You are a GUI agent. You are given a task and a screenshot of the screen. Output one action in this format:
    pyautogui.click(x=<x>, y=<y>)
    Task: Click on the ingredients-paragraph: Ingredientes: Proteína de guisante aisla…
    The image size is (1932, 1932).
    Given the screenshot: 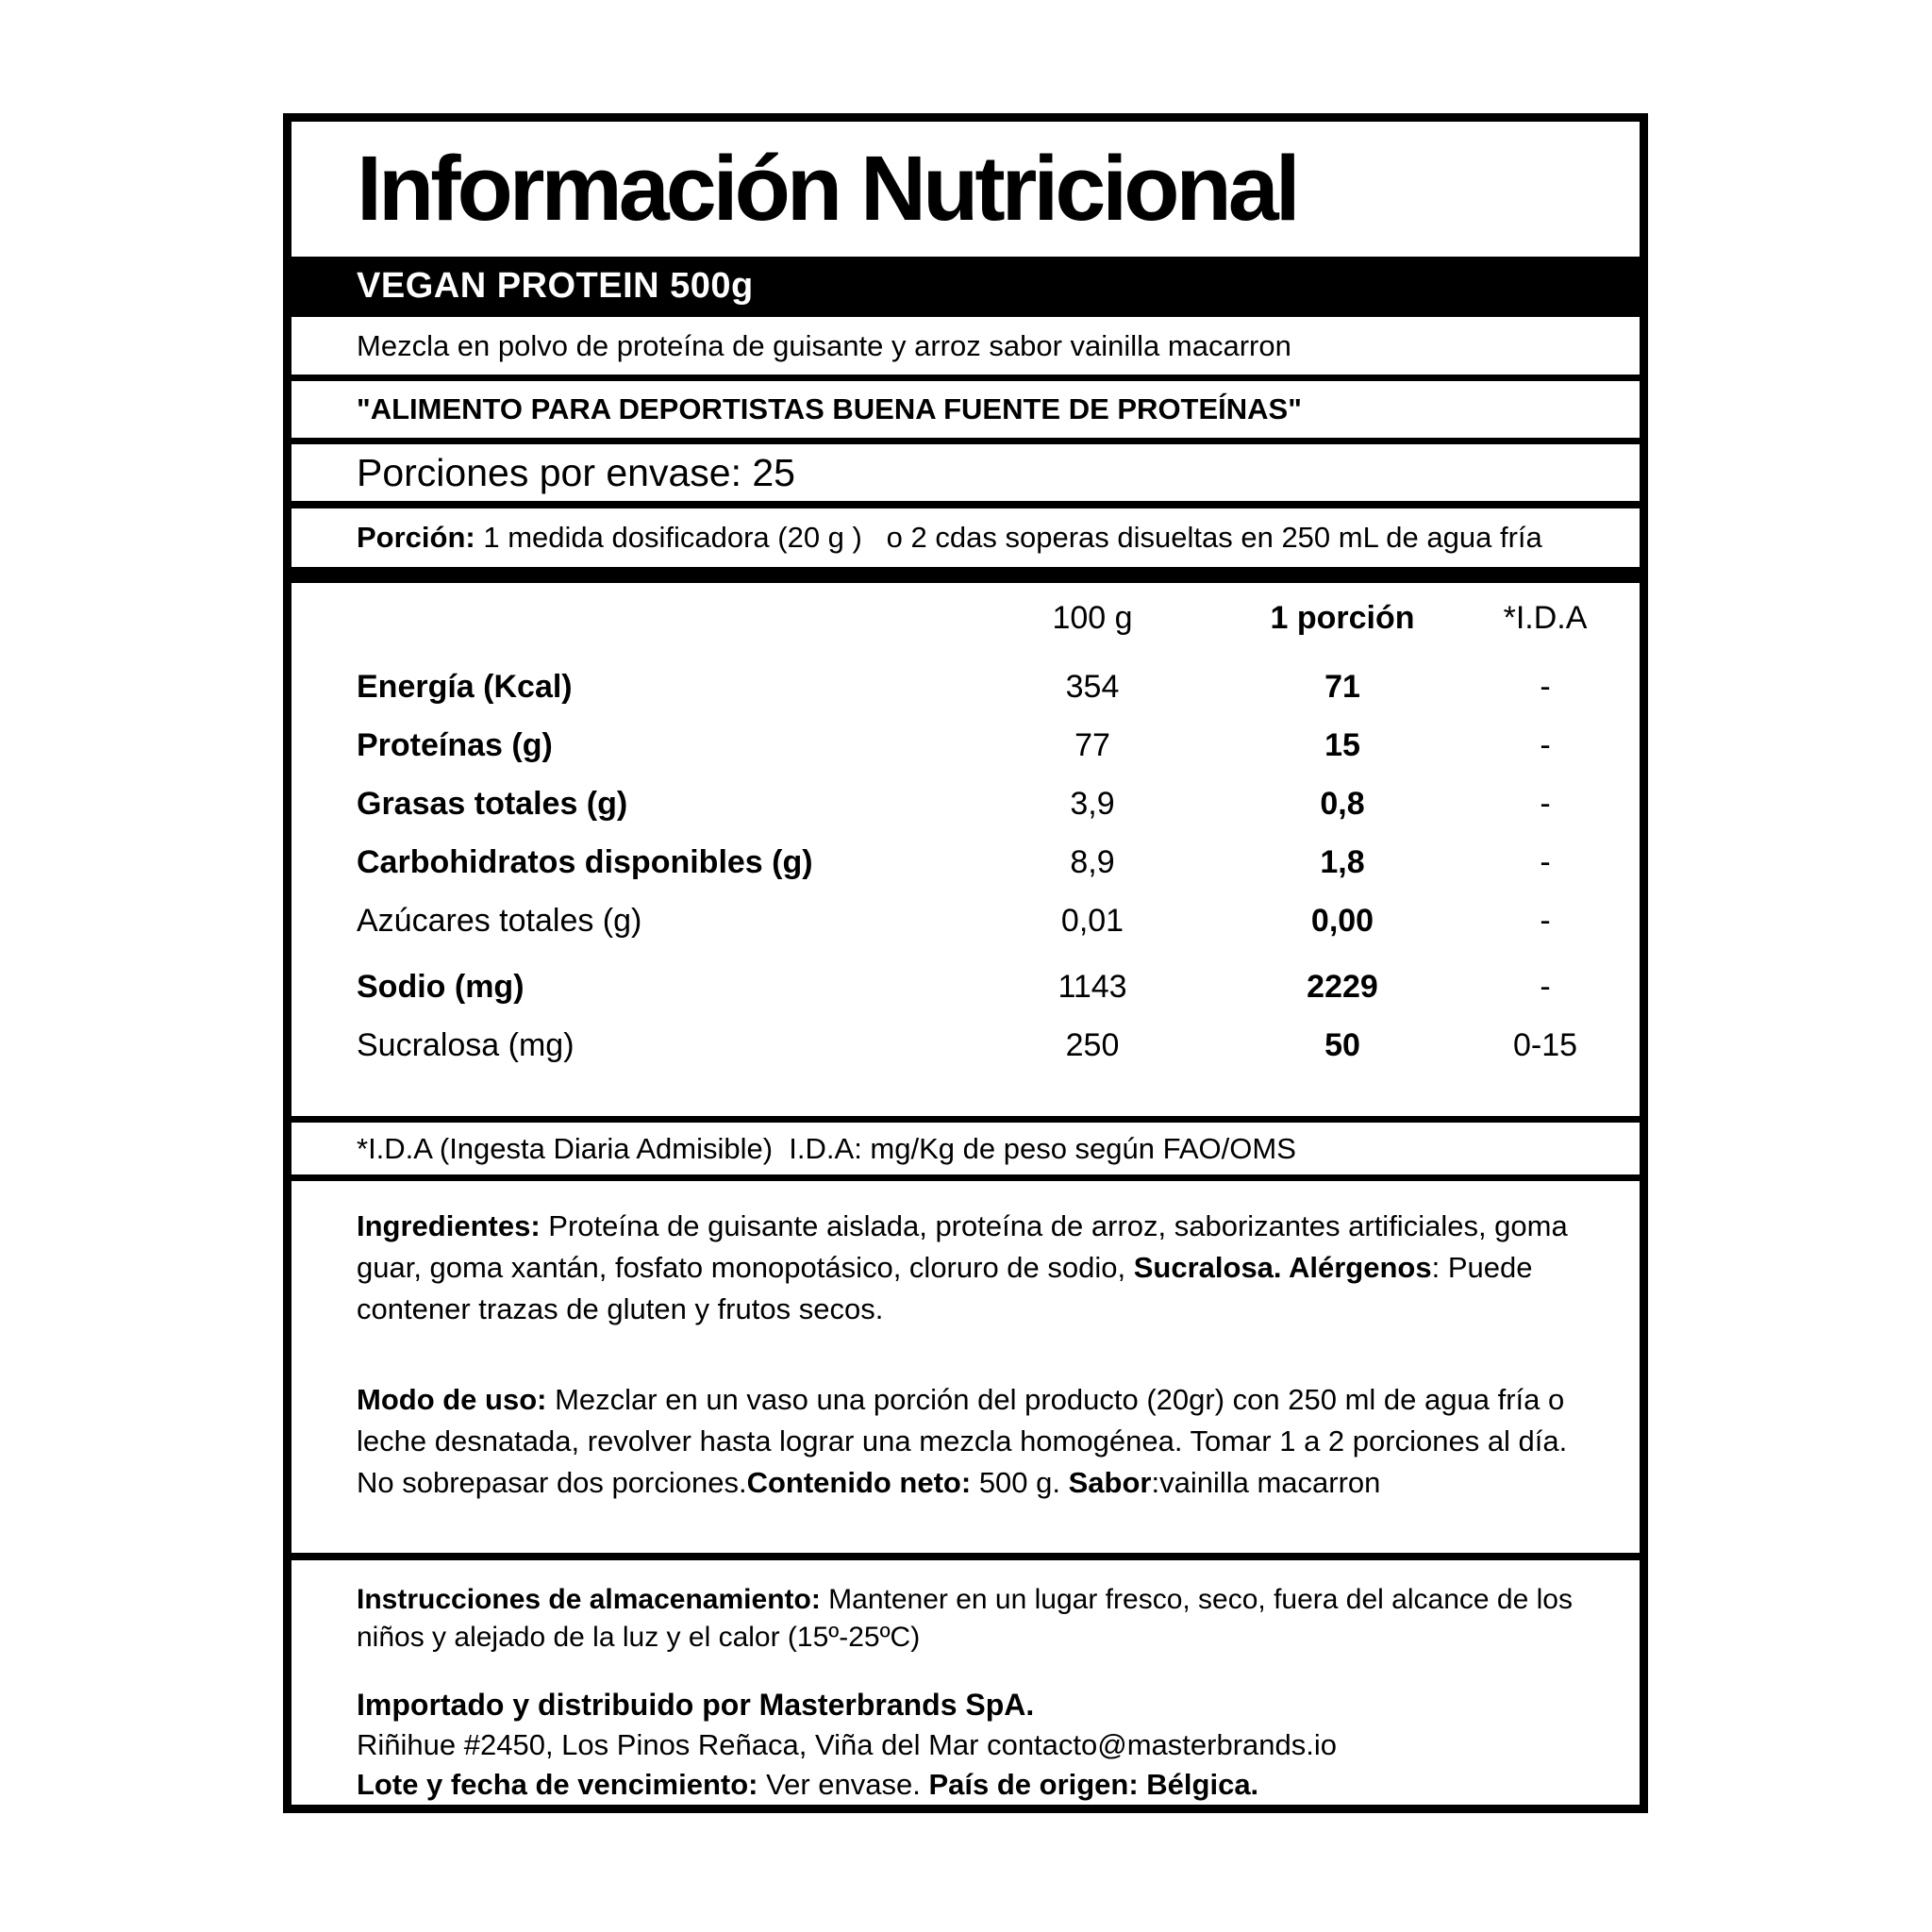 What is the action you would take?
    pyautogui.click(x=979, y=1268)
    